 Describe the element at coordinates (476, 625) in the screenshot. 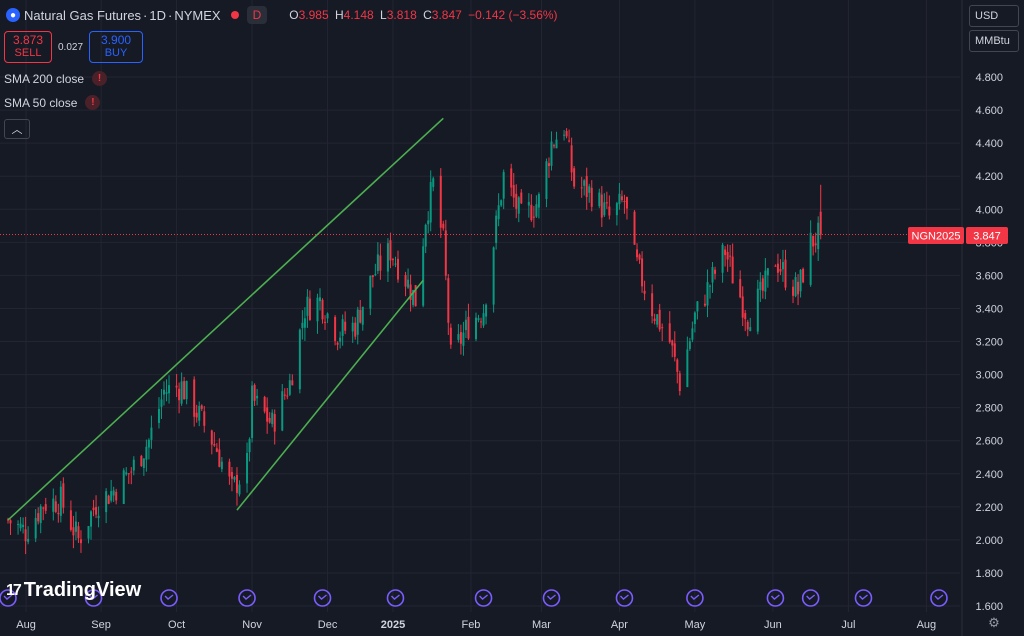

I see `time-axis: Aug Sep Oct Nov Dec 2025 Feb Mar Apr May Jun Jul Aug` at that location.